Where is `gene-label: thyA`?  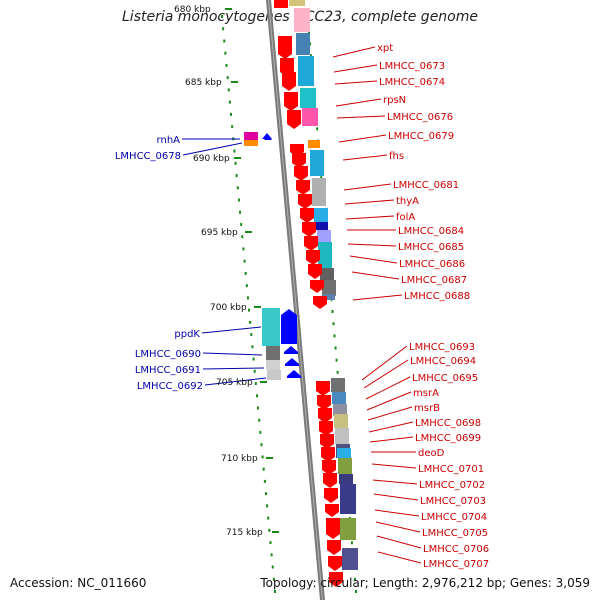
gene-label: thyA is located at coordinates (407, 201).